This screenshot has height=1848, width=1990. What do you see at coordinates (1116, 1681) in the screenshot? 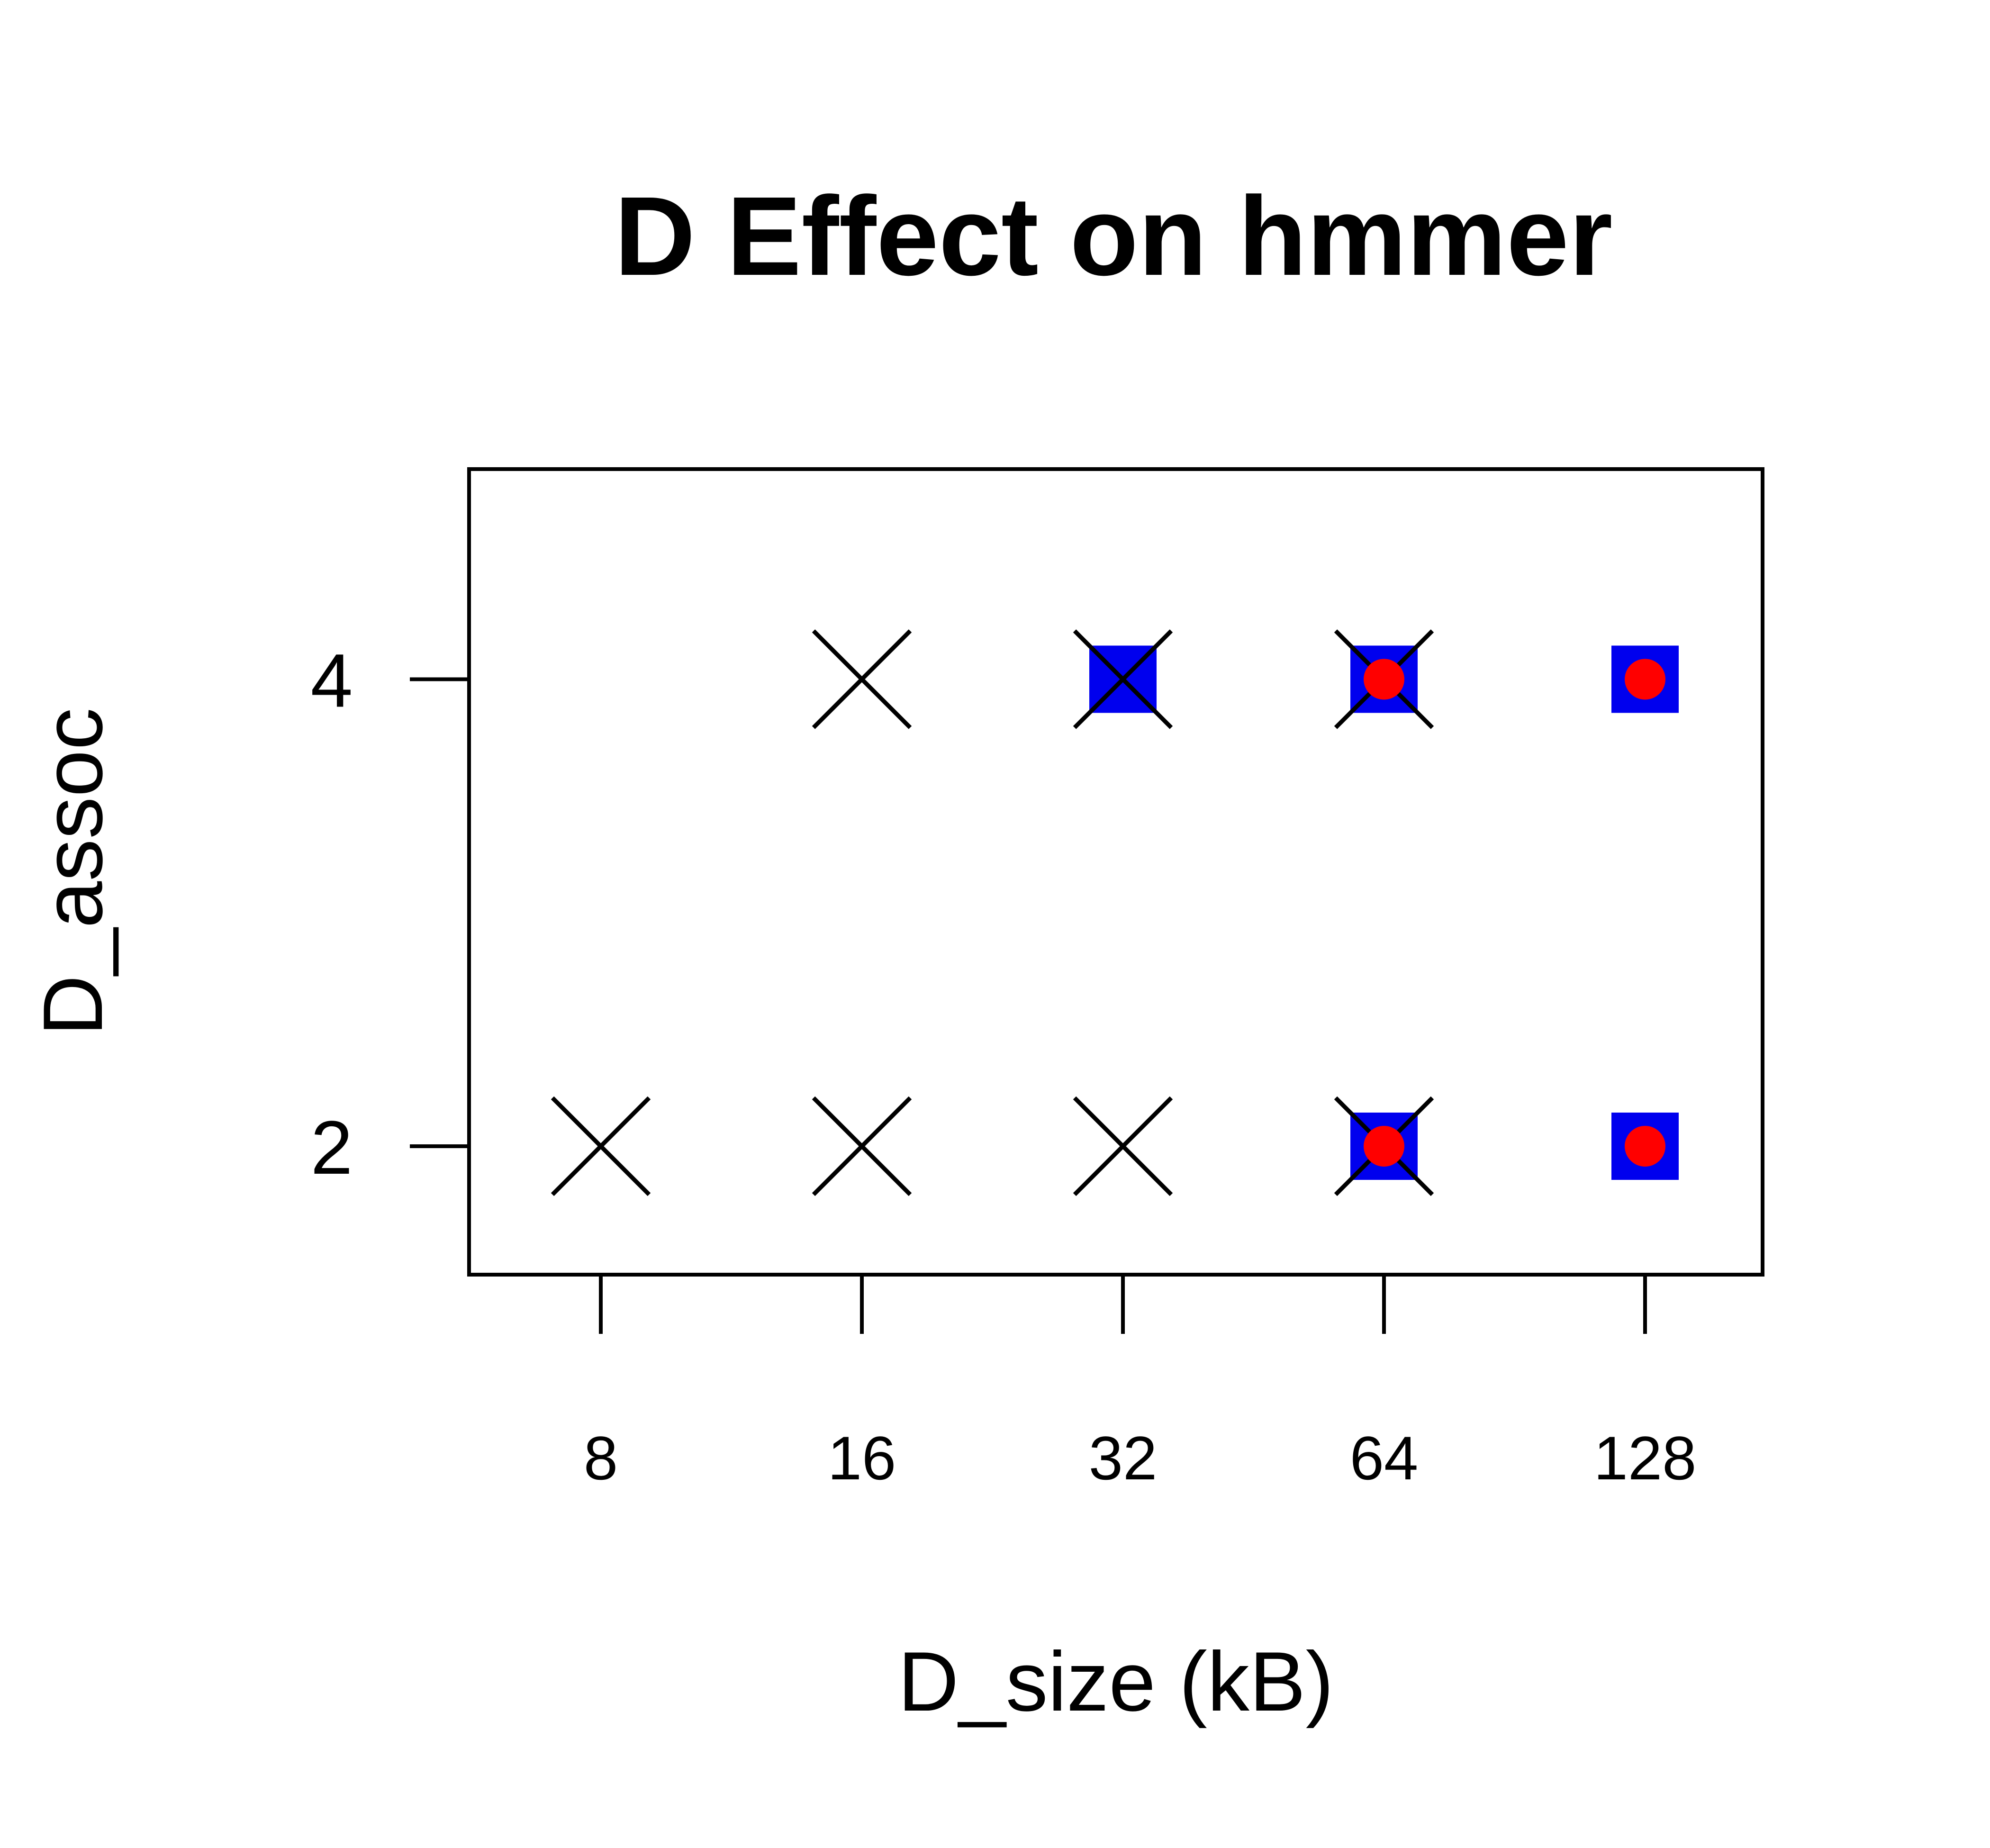
I see `x-axis-label: D_size (kB)` at bounding box center [1116, 1681].